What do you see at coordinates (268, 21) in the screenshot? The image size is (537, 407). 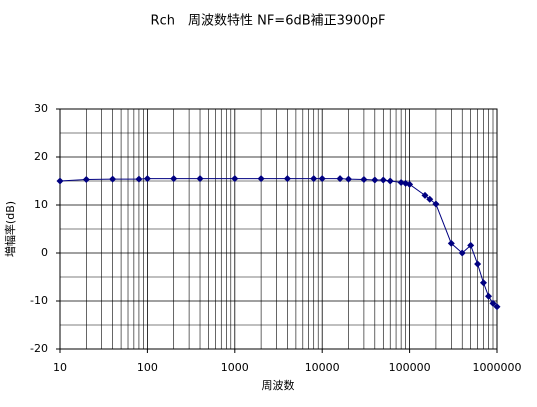 I see `chart-title: Rch 周波数特性 NF=6dB補正3900pF` at bounding box center [268, 21].